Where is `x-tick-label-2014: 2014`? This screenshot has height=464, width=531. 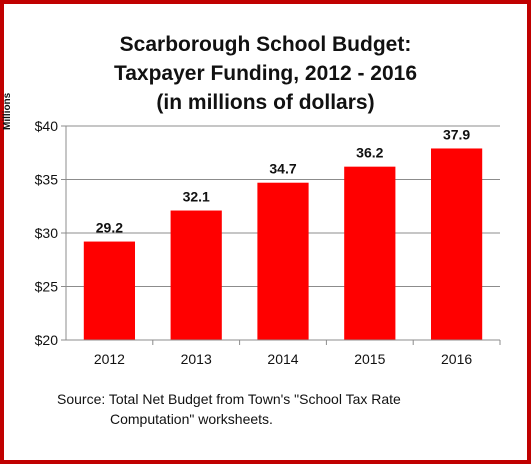
x-tick-label-2014: 2014 is located at coordinates (282, 359).